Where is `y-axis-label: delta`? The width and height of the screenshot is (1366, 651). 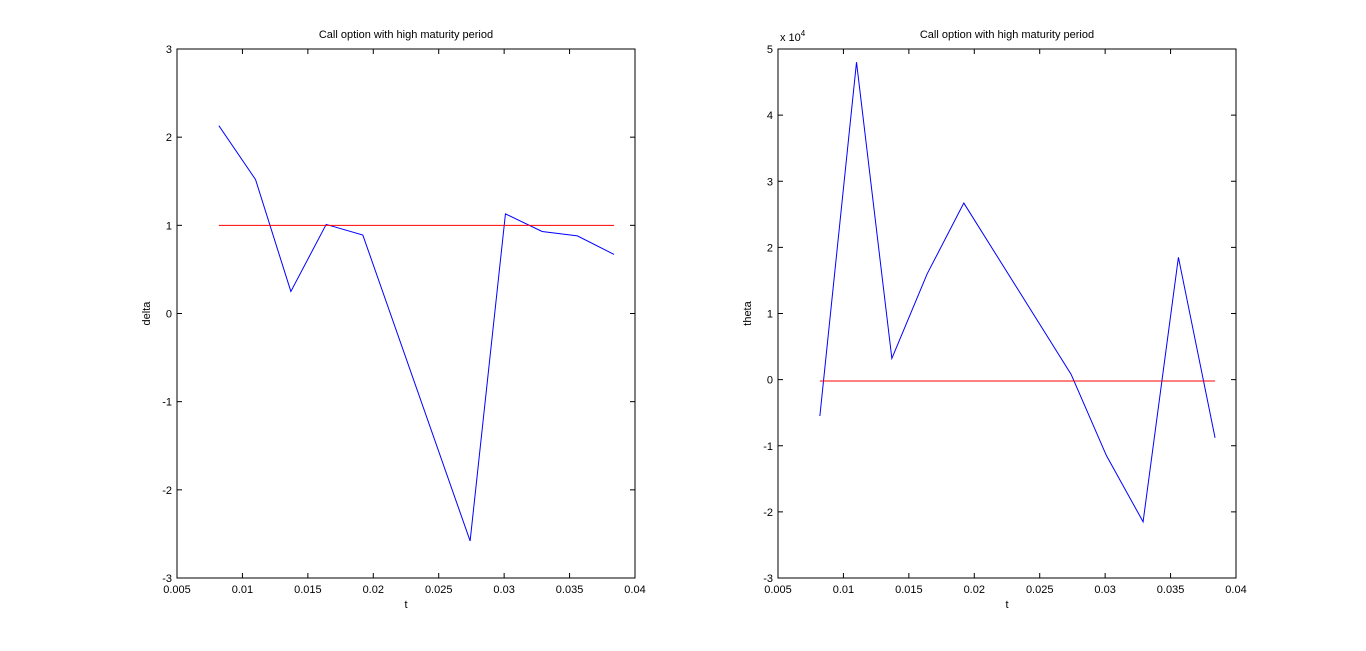 y-axis-label: delta is located at coordinates (147, 313).